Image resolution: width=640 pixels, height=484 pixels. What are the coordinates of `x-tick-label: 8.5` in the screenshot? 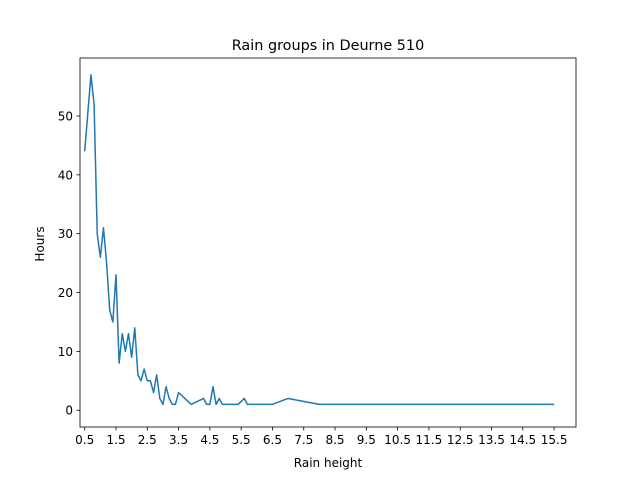 It's located at (334, 440).